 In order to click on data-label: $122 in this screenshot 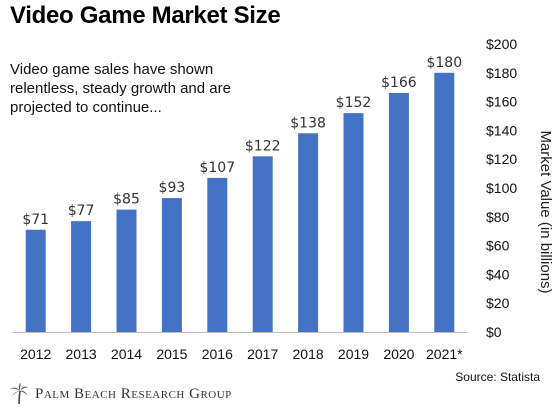, I will do `click(263, 146)`.